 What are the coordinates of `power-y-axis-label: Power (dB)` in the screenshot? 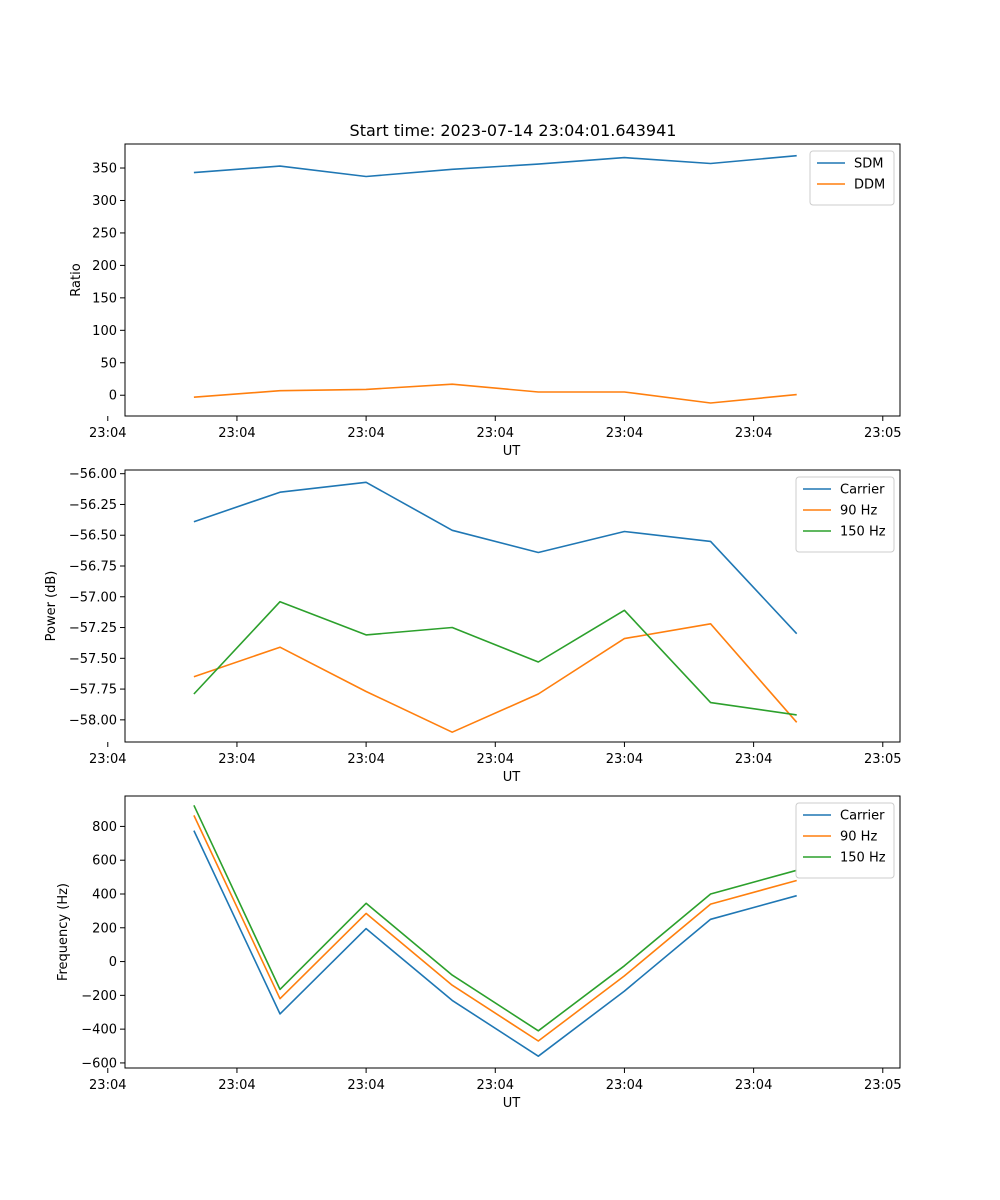 It's located at (51, 606).